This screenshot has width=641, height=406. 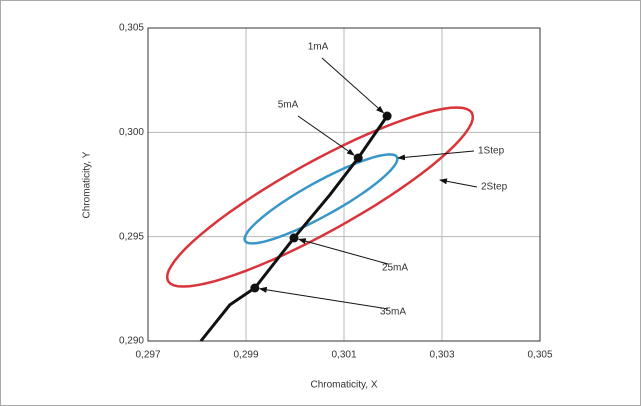 I want to click on annotation: 5mA, so click(x=288, y=105).